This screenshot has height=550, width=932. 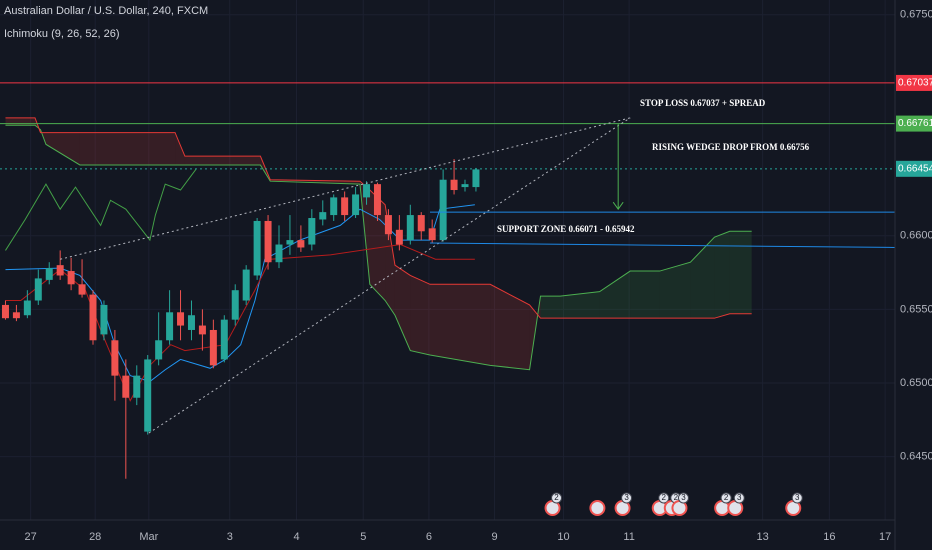 I want to click on x-tick-label: 3, so click(x=230, y=537).